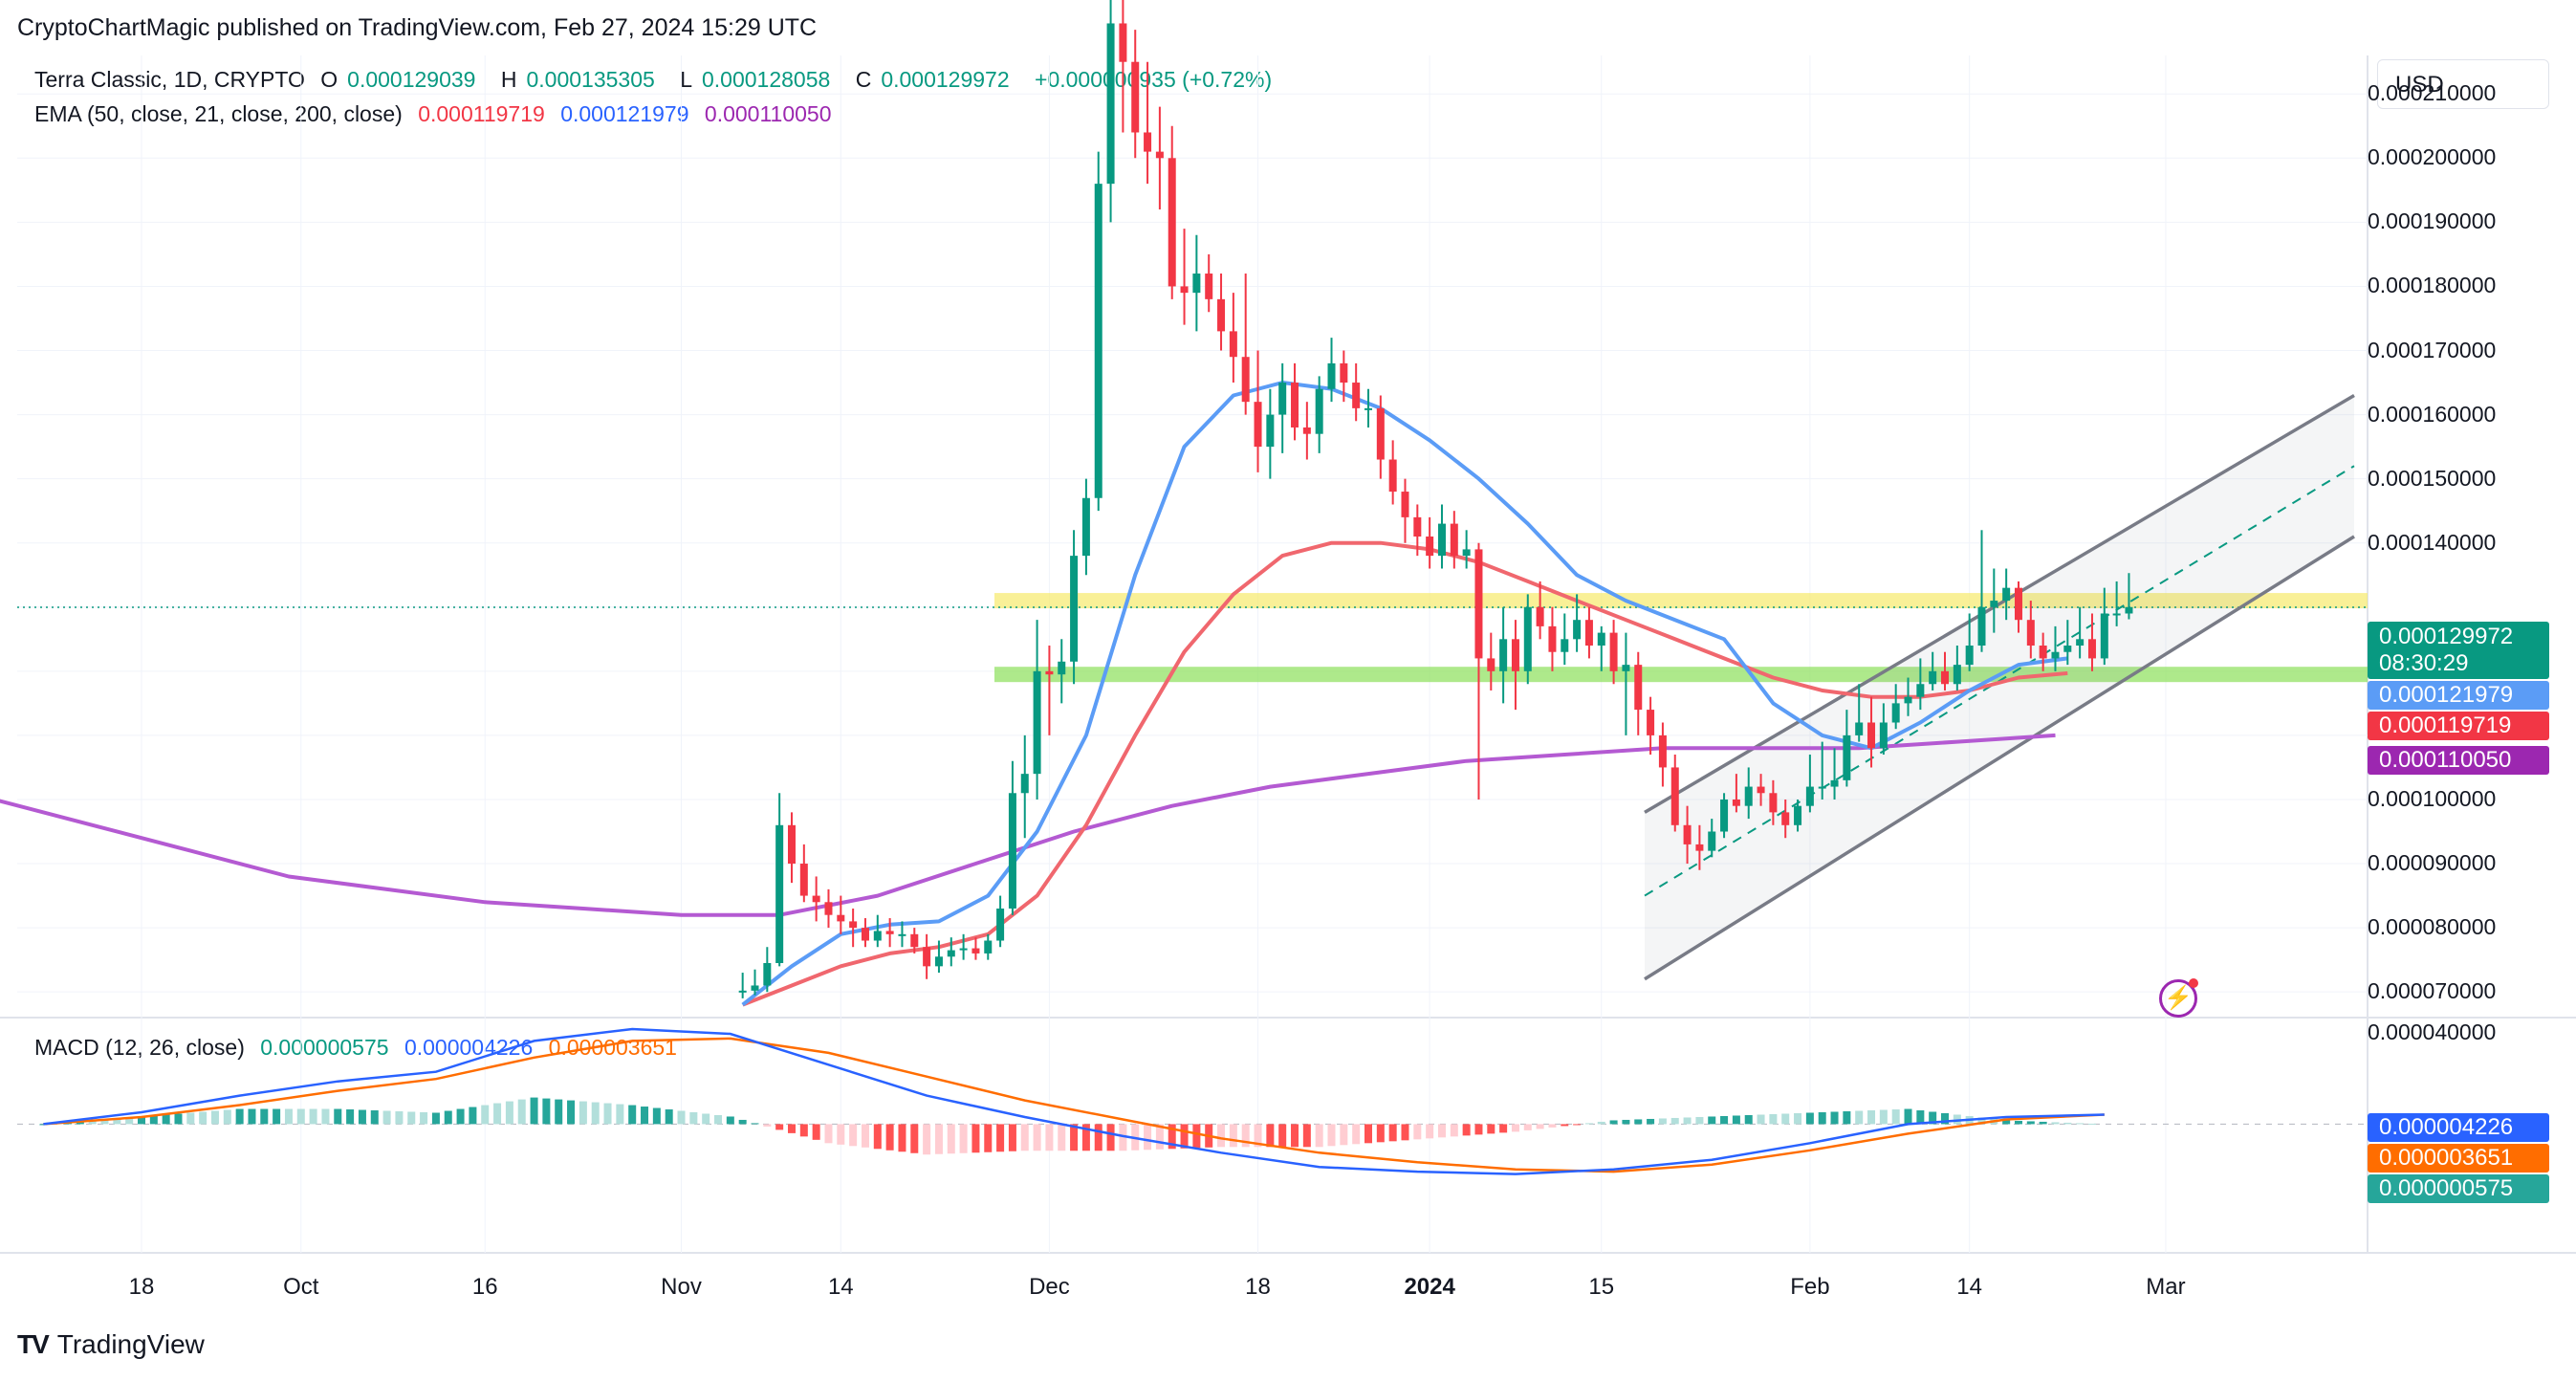  What do you see at coordinates (945, 80) in the screenshot?
I see `close-value: 0.000129972` at bounding box center [945, 80].